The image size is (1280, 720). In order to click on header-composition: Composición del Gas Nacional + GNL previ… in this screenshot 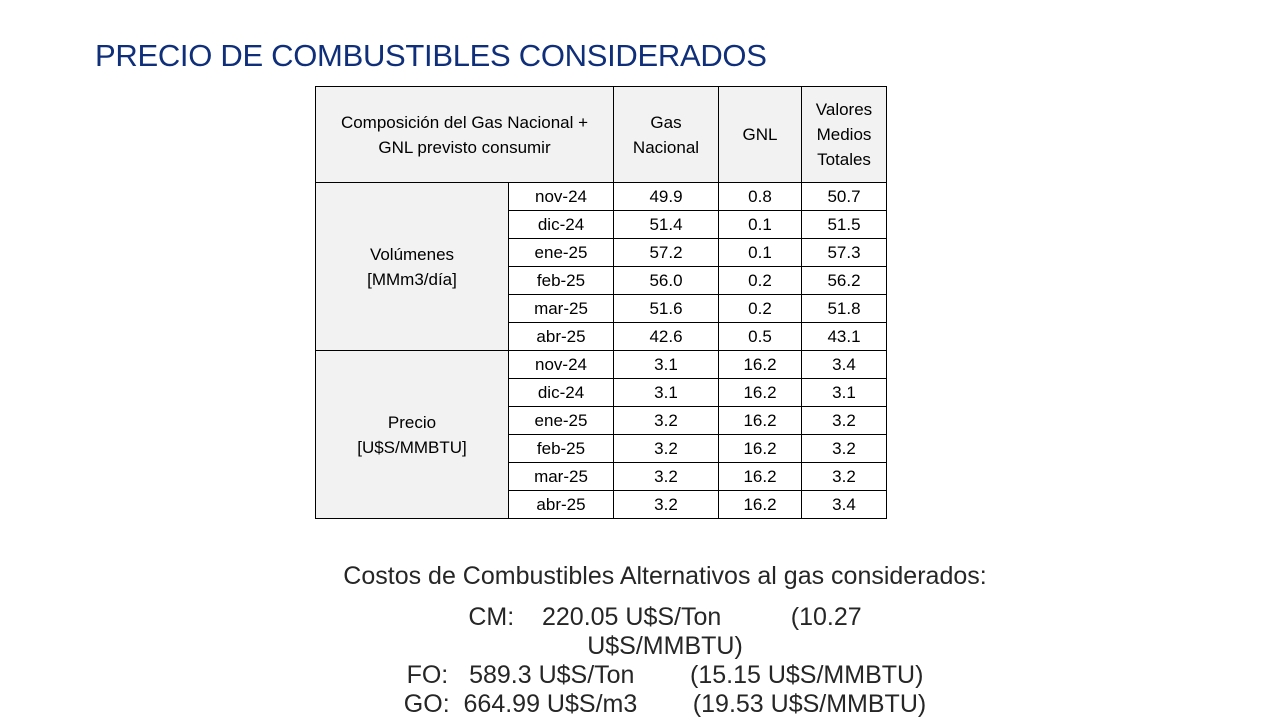, I will do `click(464, 134)`.